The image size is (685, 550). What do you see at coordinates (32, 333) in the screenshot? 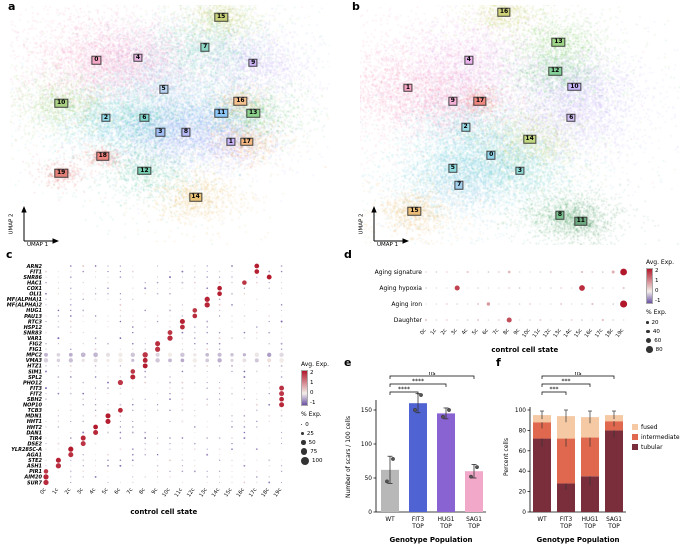
I see `gene-label: SNR83` at bounding box center [32, 333].